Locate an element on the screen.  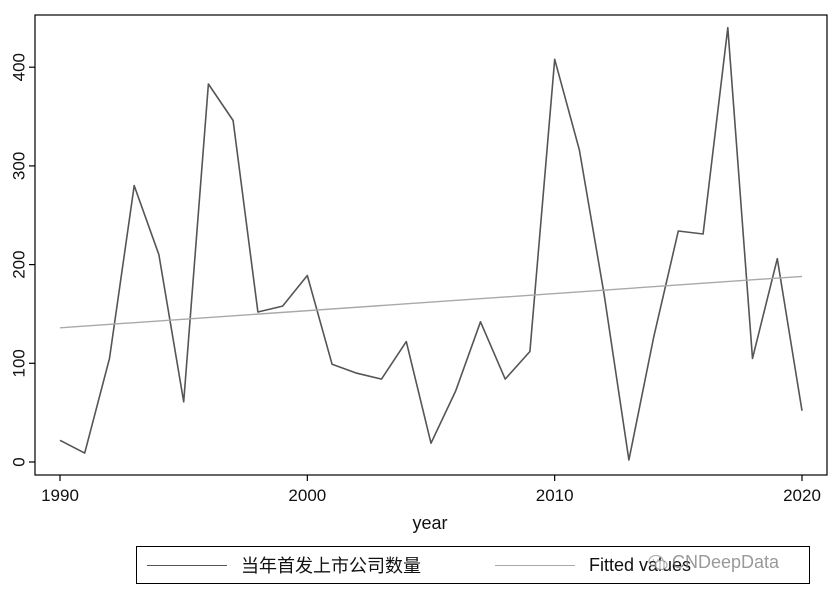
watermark: CNDeepData is located at coordinates (713, 562).